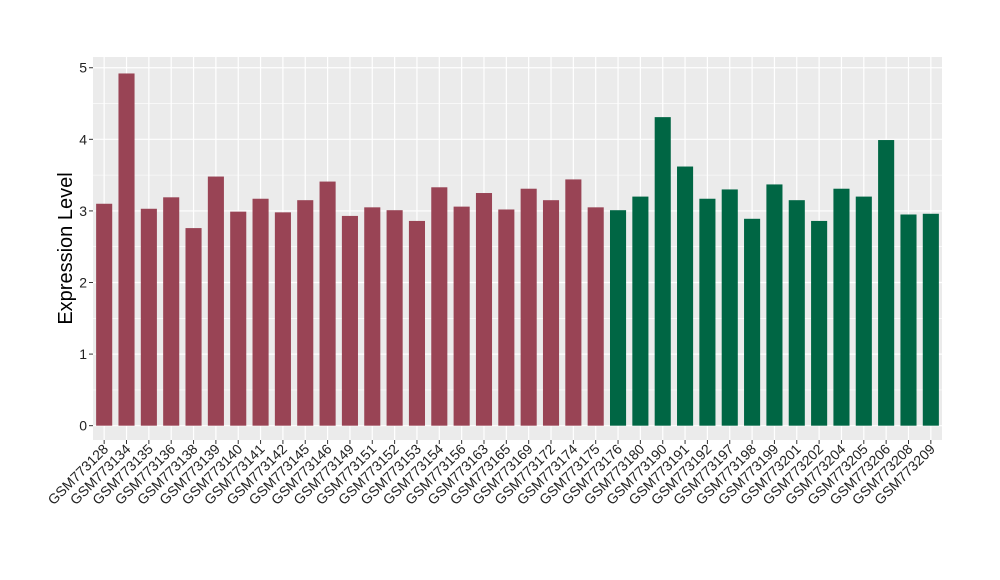  I want to click on bar-GSM773199, so click(774, 305).